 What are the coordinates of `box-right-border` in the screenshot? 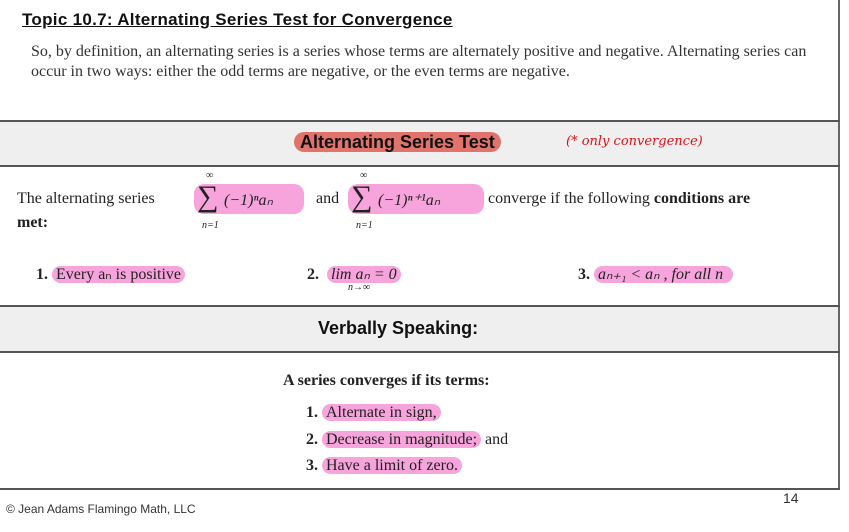 It's located at (839, 245).